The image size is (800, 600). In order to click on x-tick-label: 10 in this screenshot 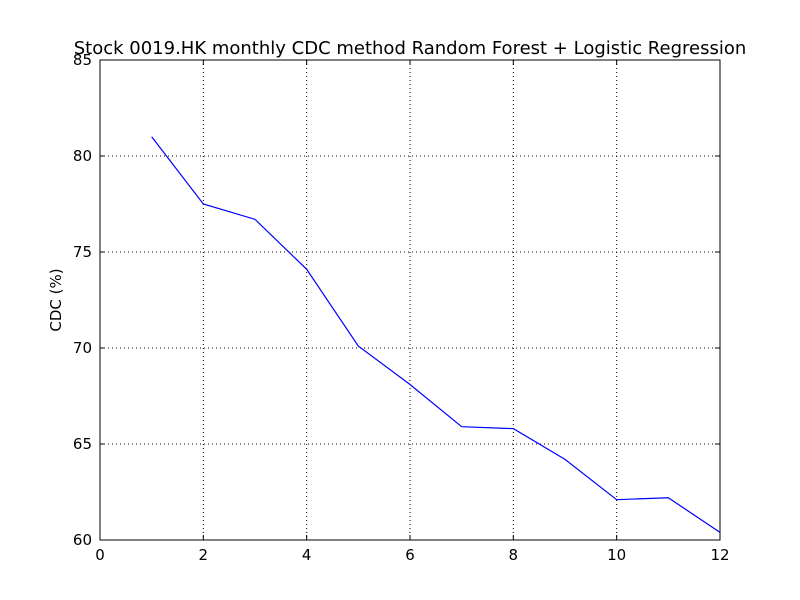, I will do `click(616, 555)`.